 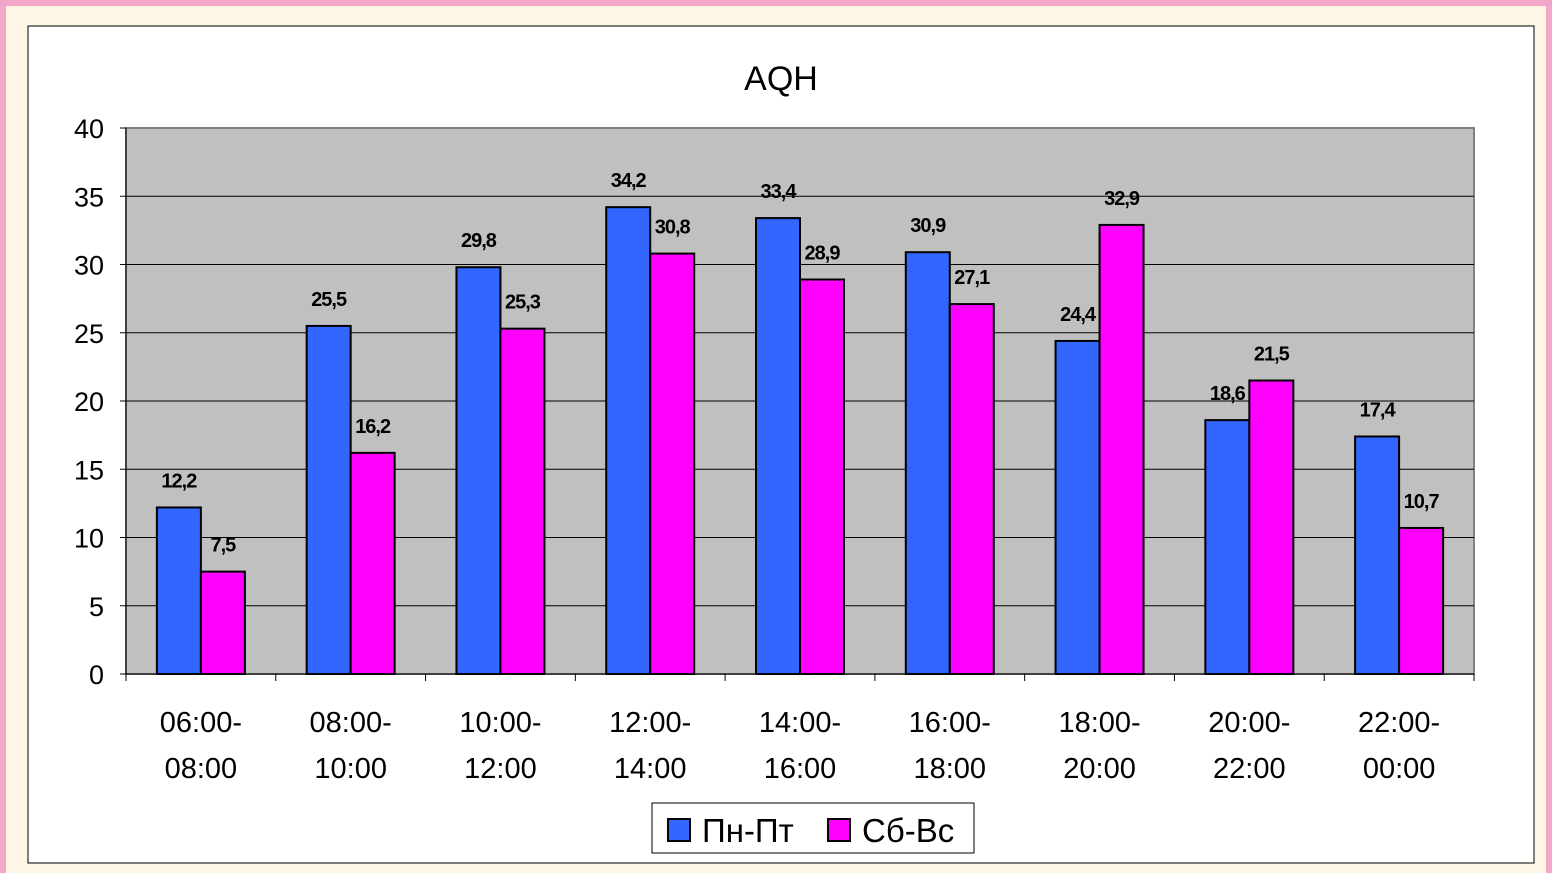 What do you see at coordinates (1099, 723) in the screenshot?
I see `x-tick-label: 18:00-` at bounding box center [1099, 723].